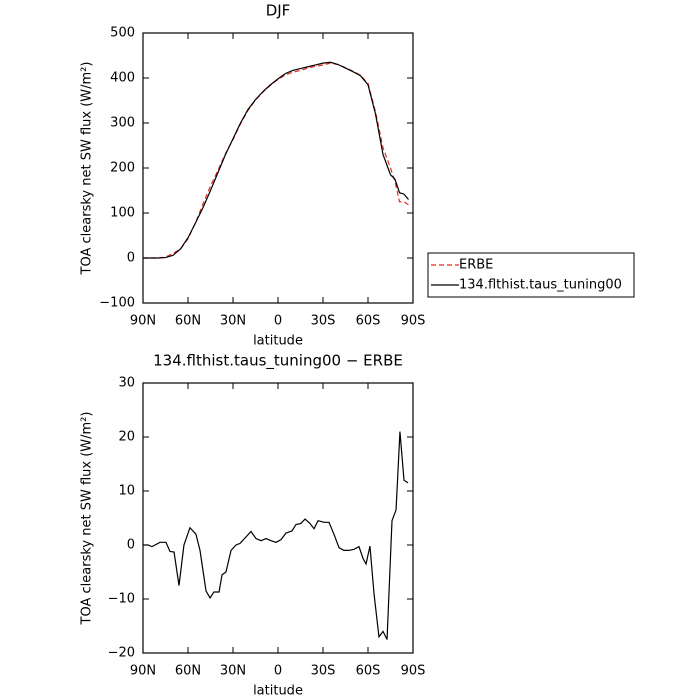 This screenshot has height=700, width=700. Describe the element at coordinates (278, 361) in the screenshot. I see `chart-title: 134.flthist.taus_tuning00 − ERBE` at that location.